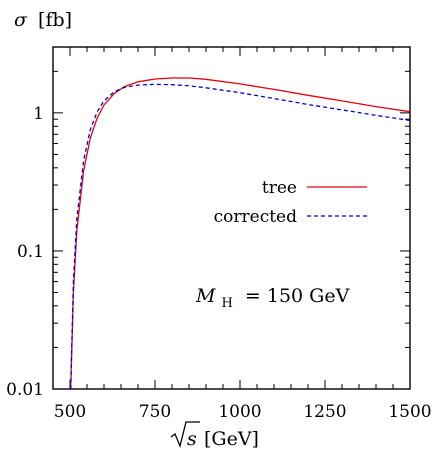 The width and height of the screenshot is (436, 458). What do you see at coordinates (290, 202) in the screenshot?
I see `legend: tree corrected` at bounding box center [290, 202].